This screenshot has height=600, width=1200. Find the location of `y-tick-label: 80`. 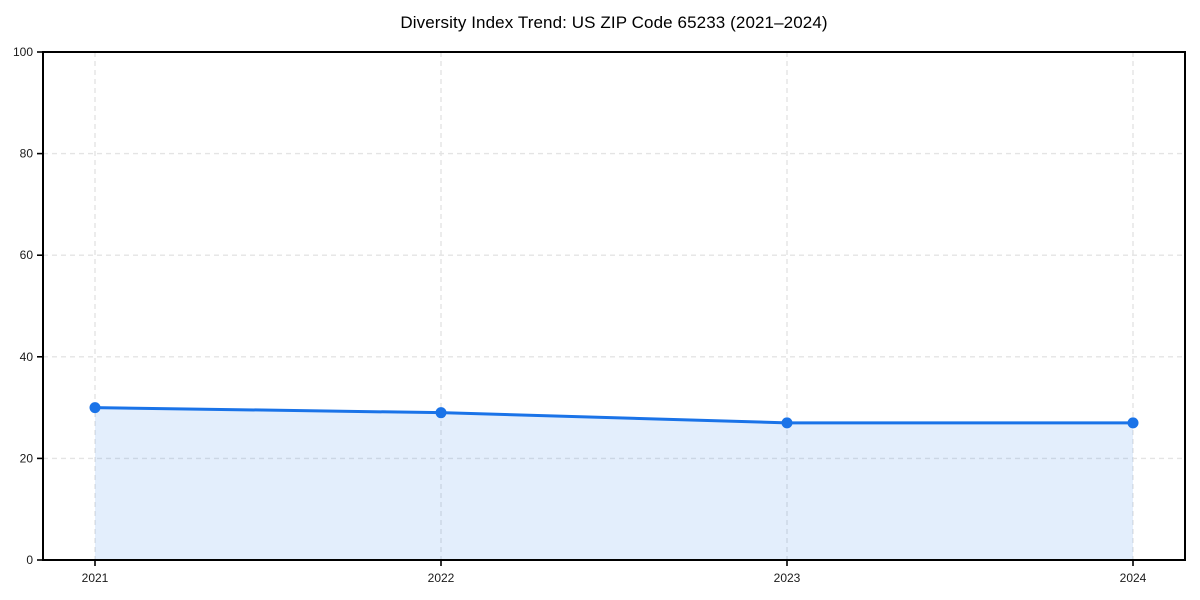

y-tick-label: 80 is located at coordinates (27, 154).